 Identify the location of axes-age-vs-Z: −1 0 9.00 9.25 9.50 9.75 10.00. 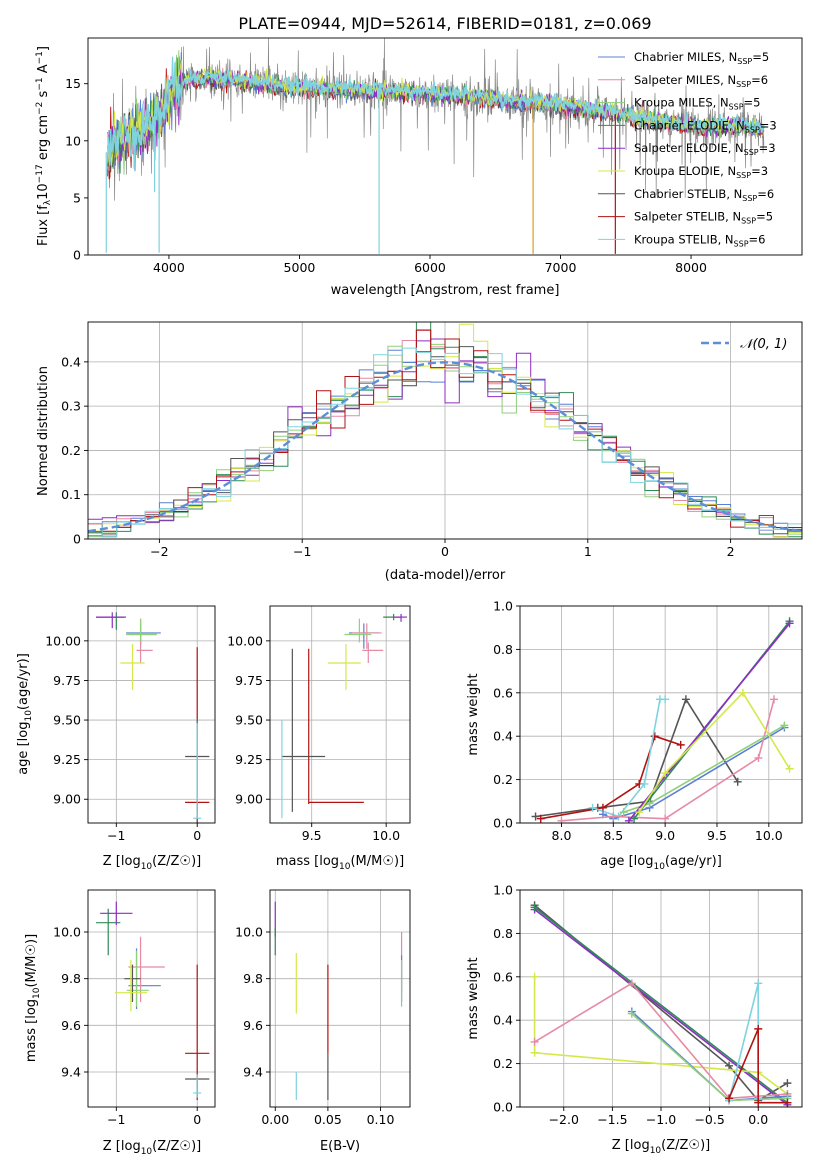
(130, 724).